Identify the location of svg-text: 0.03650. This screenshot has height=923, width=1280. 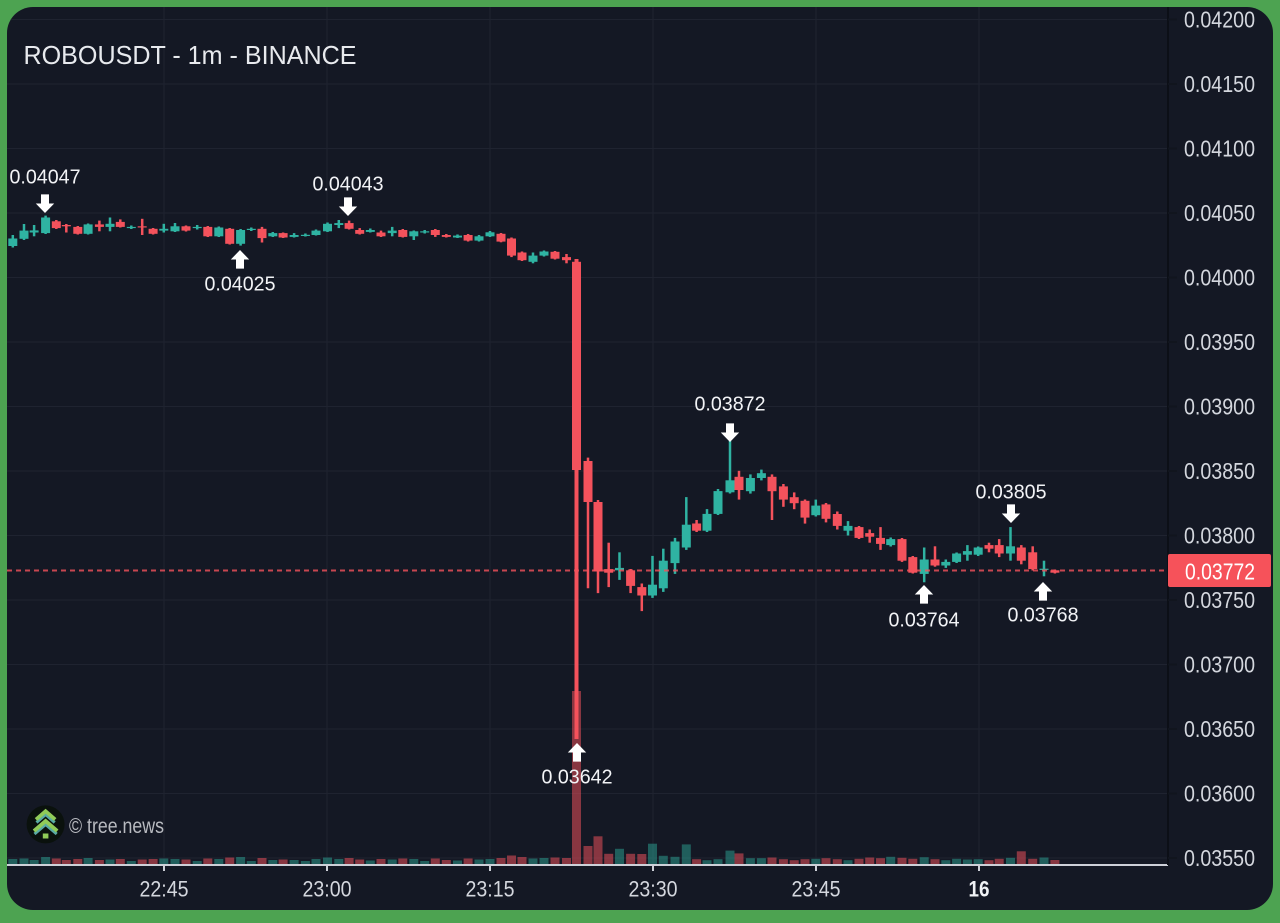
(1219, 729).